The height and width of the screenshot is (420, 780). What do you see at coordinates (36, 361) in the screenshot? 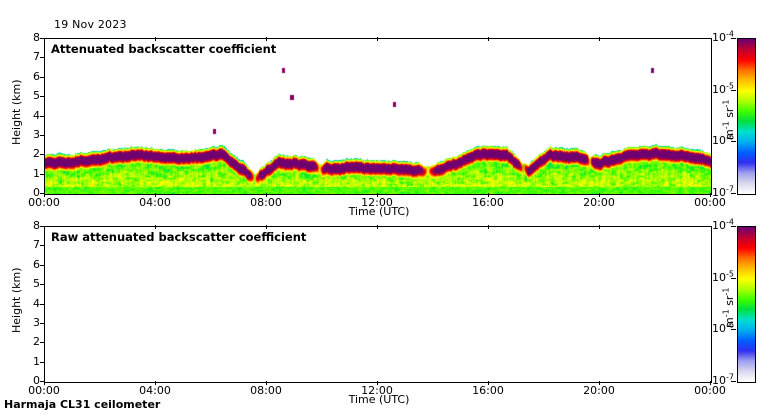
I see `y-tick-panel2-1: 1` at bounding box center [36, 361].